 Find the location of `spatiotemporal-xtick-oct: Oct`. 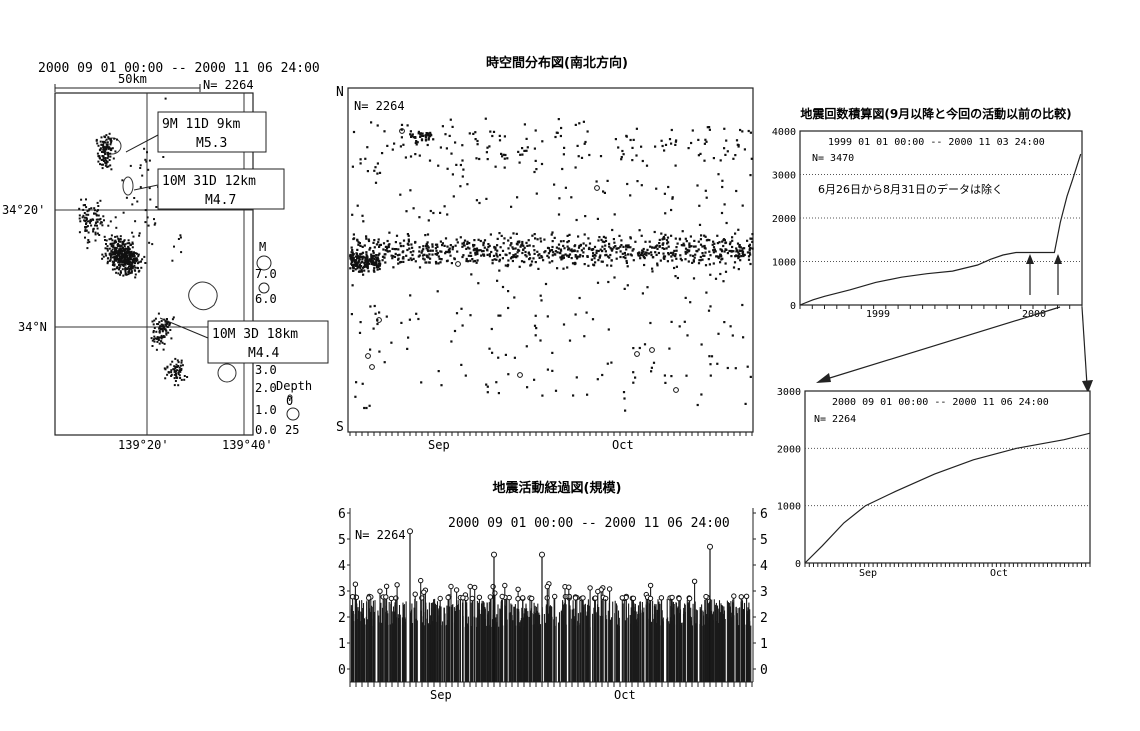

spatiotemporal-xtick-oct: Oct is located at coordinates (623, 445).